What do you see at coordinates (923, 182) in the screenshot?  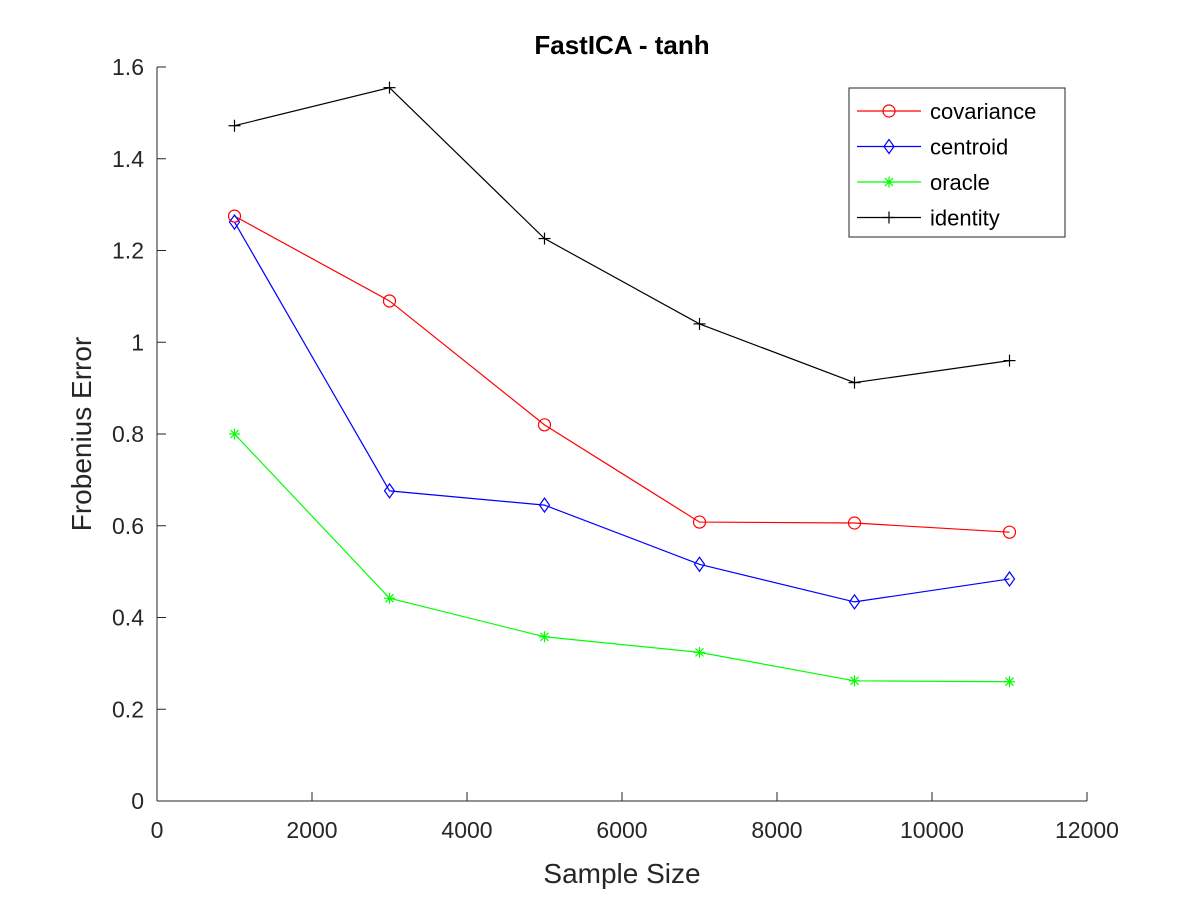 I see `legend-item-oracle: oracle` at bounding box center [923, 182].